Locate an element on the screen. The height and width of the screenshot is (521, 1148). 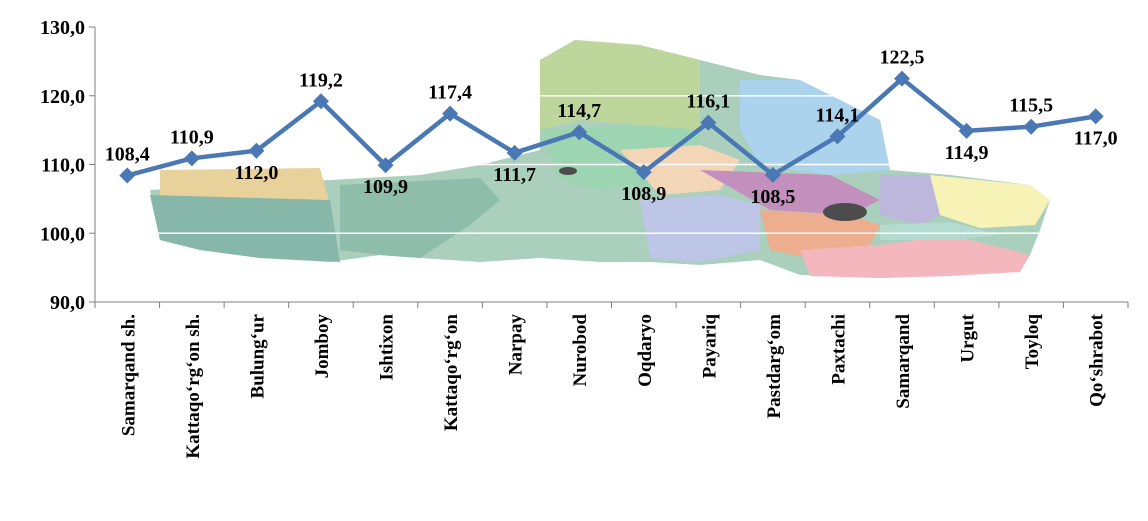
y-tick-label: 90,0 is located at coordinates (67, 303).